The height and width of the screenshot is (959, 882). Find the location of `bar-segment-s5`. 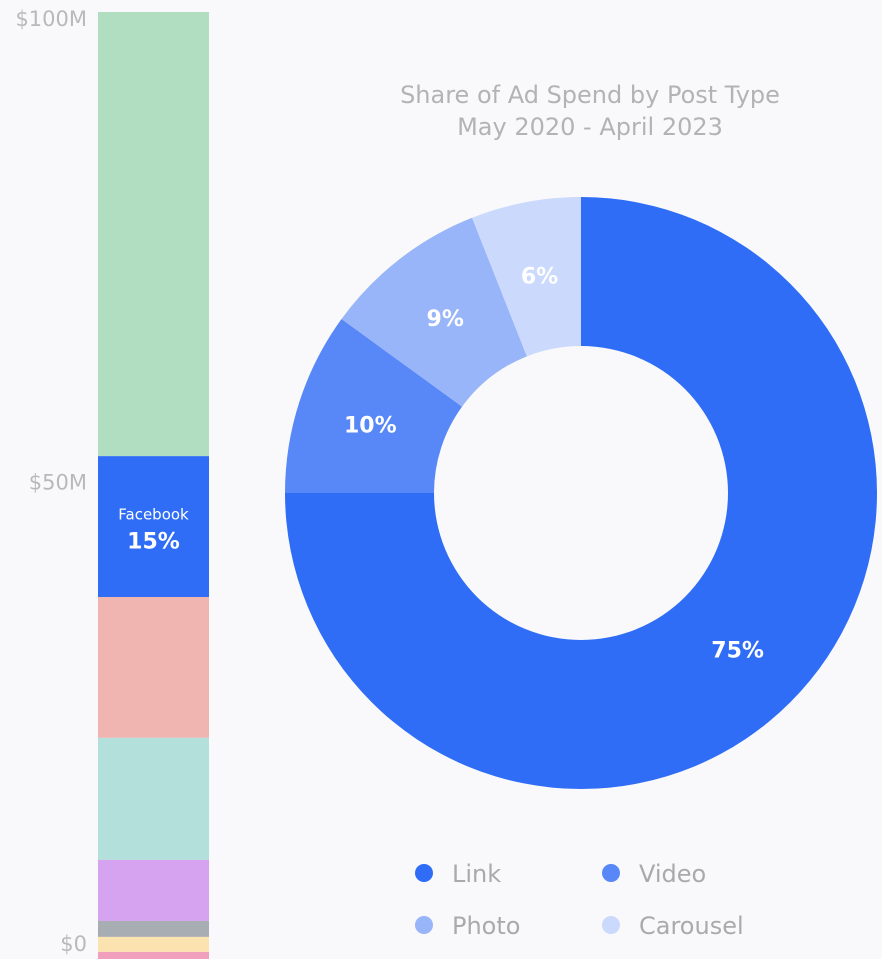

bar-segment-s5 is located at coordinates (153, 944).